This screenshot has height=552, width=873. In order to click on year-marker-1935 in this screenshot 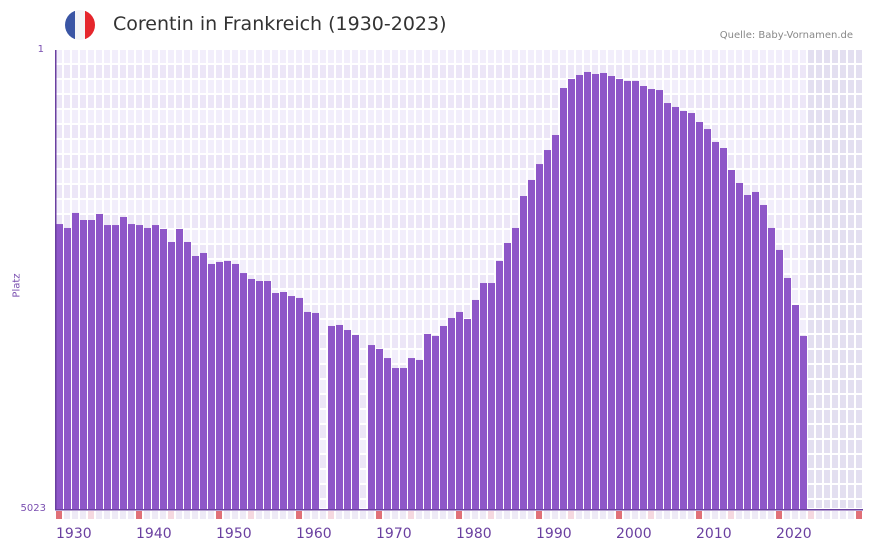, I will do `click(99, 515)`.